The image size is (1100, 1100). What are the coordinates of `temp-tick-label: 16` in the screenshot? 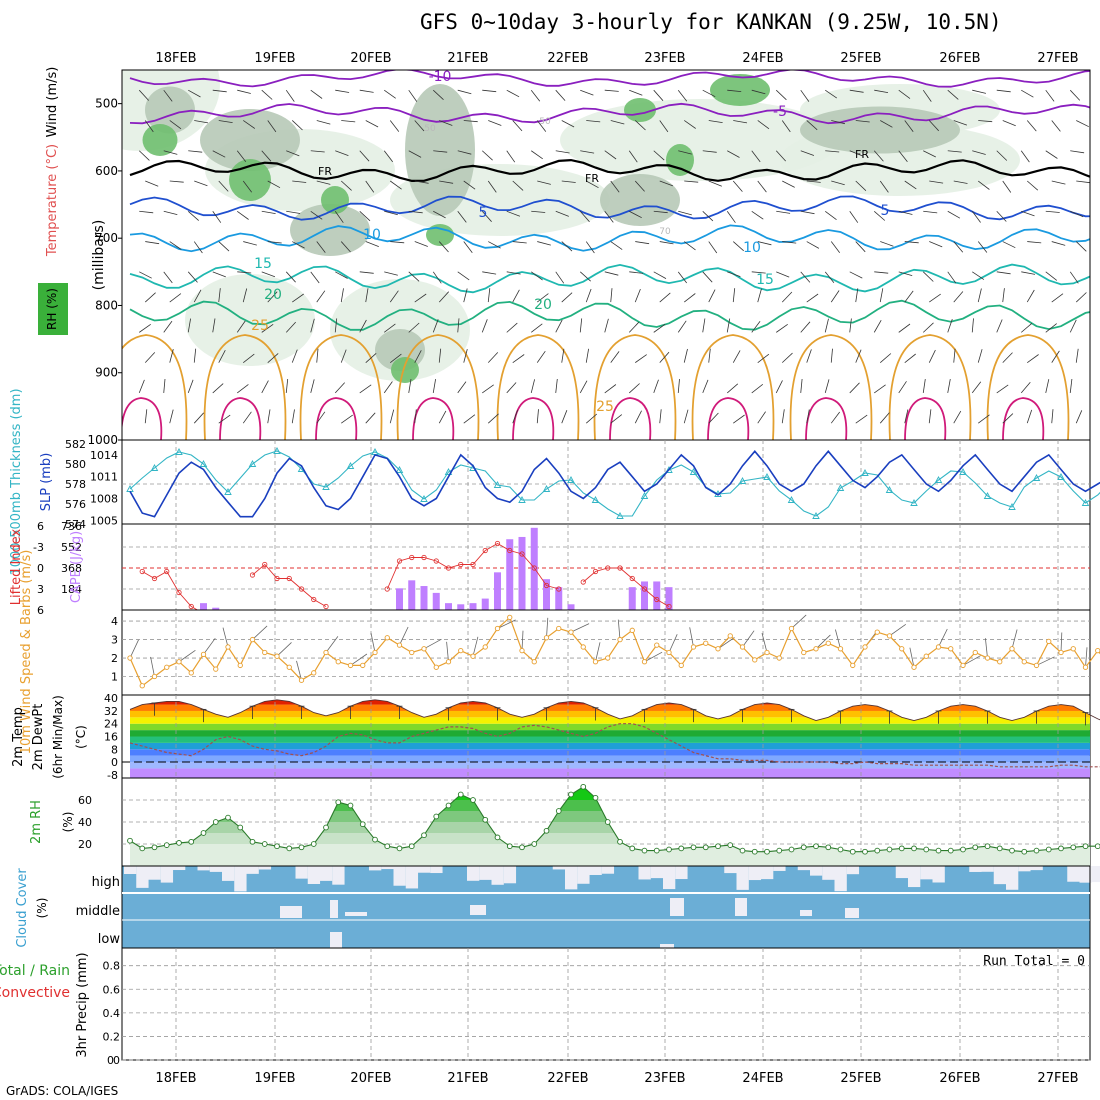 It's located at (111, 737).